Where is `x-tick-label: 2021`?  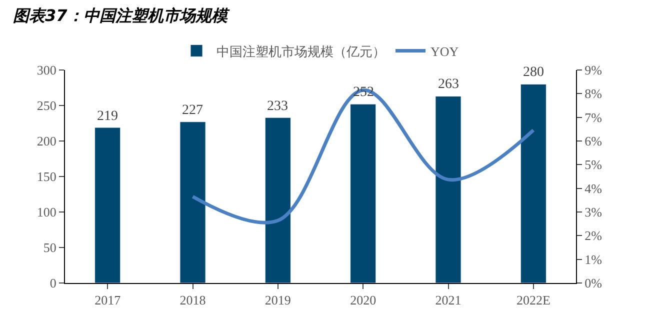 x-tick-label: 2021 is located at coordinates (448, 300).